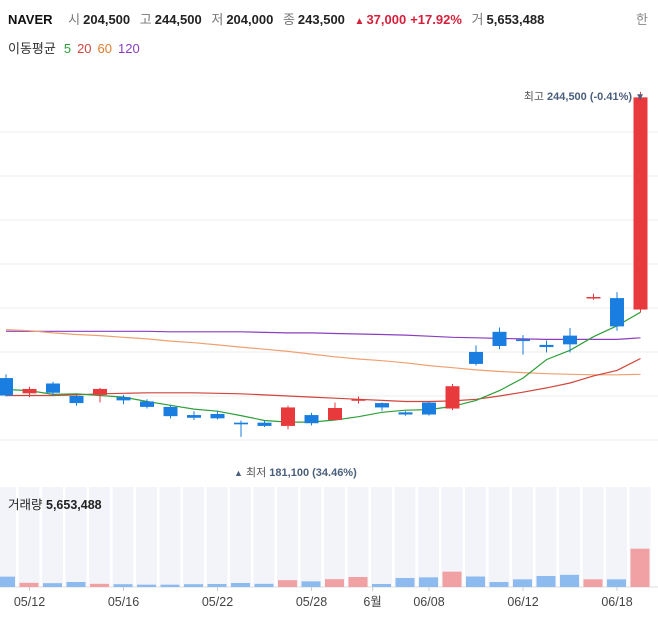 The width and height of the screenshot is (658, 617). What do you see at coordinates (311, 602) in the screenshot?
I see `x-tick-label: 05/28` at bounding box center [311, 602].